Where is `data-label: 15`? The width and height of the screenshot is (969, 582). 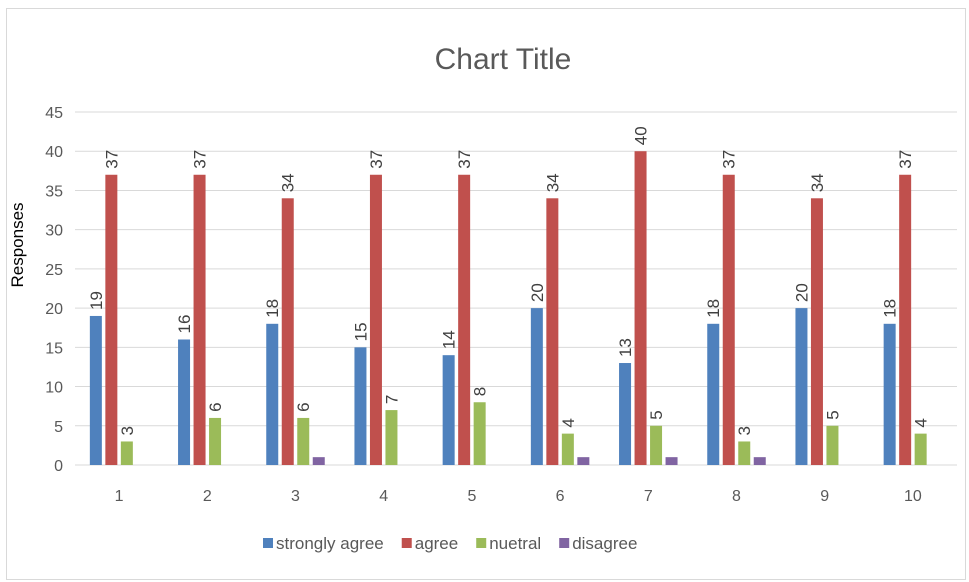 data-label: 15 is located at coordinates (360, 331).